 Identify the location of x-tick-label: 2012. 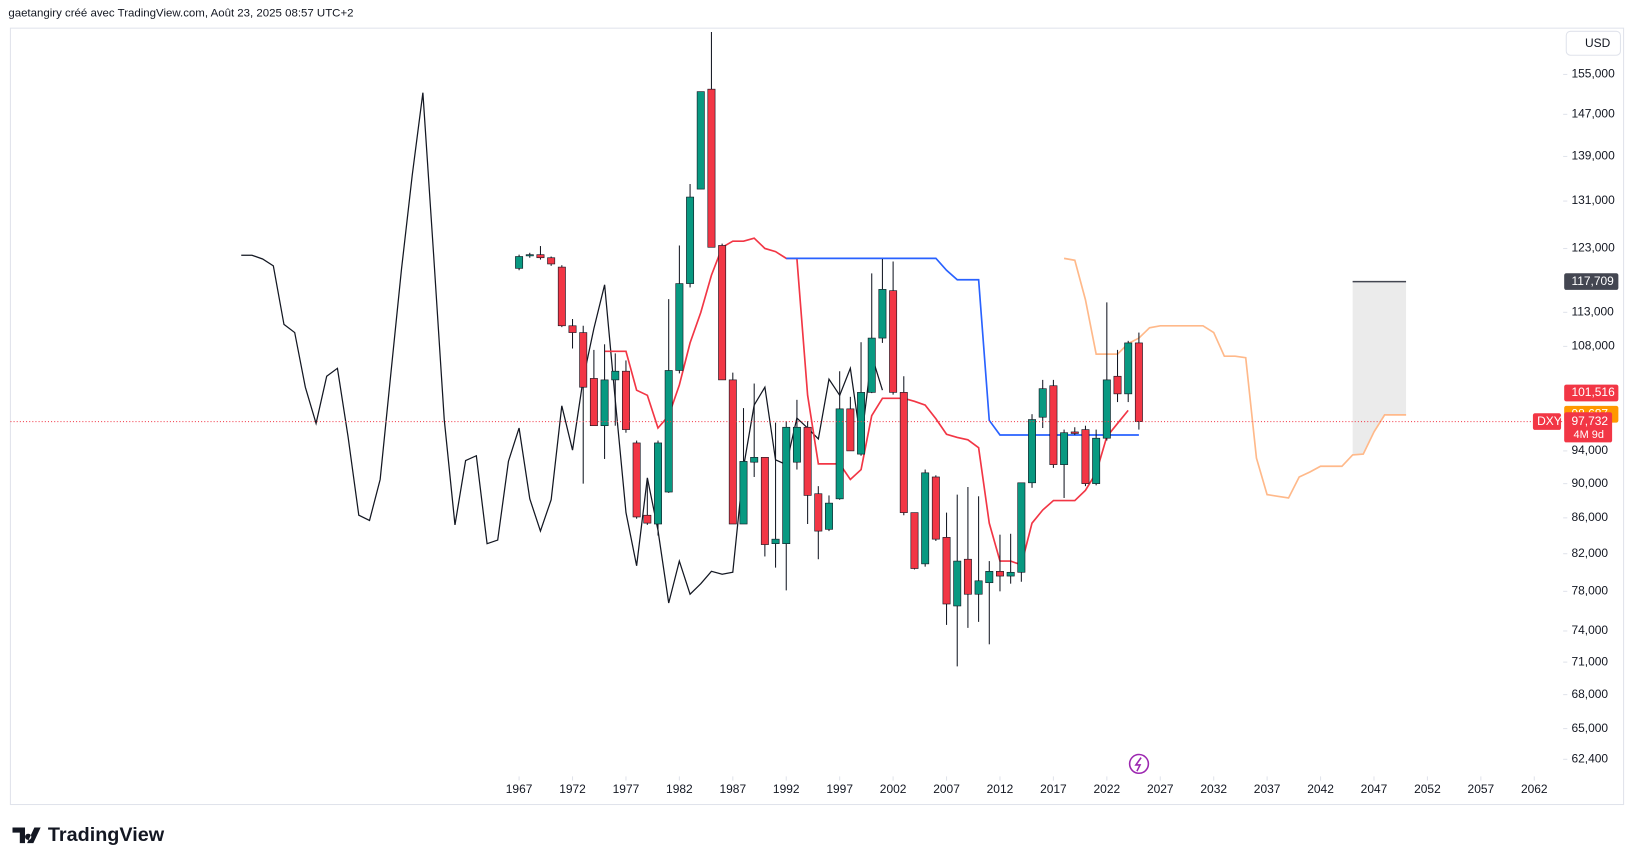
(1000, 789).